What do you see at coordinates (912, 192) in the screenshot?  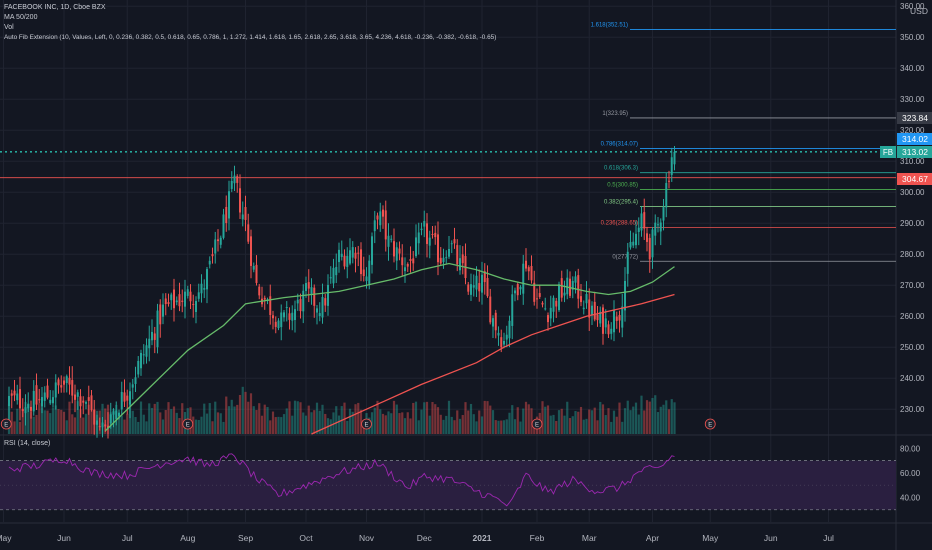 I see `price-tick-label: 300.00` at bounding box center [912, 192].